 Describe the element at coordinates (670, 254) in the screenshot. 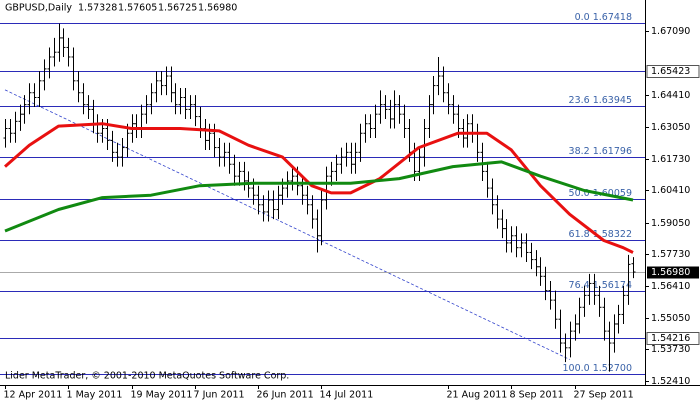

I see `y-tick-label: 1.57730` at that location.